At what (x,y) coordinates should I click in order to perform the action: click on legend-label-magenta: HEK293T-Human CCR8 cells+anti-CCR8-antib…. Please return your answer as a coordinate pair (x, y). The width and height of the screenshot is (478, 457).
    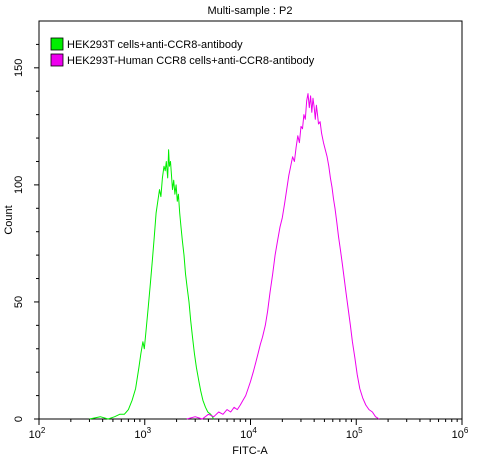
    Looking at the image, I should click on (191, 61).